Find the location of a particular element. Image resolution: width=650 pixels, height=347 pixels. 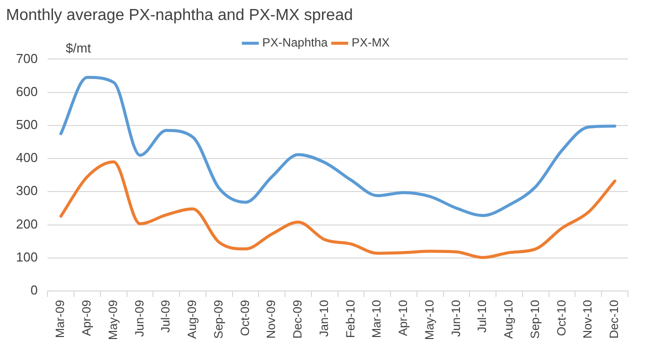

x-tick-label: Oct-09 is located at coordinates (245, 318).